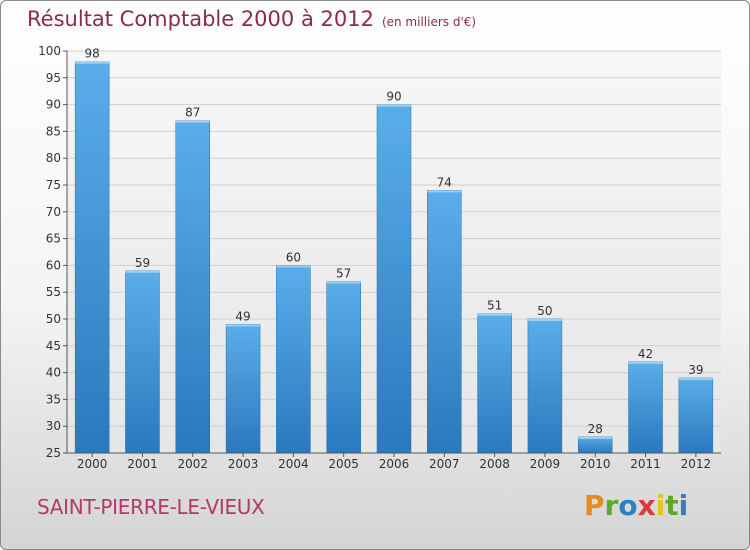 Image resolution: width=750 pixels, height=550 pixels. Describe the element at coordinates (394, 464) in the screenshot. I see `x-tick-label: 2006` at that location.